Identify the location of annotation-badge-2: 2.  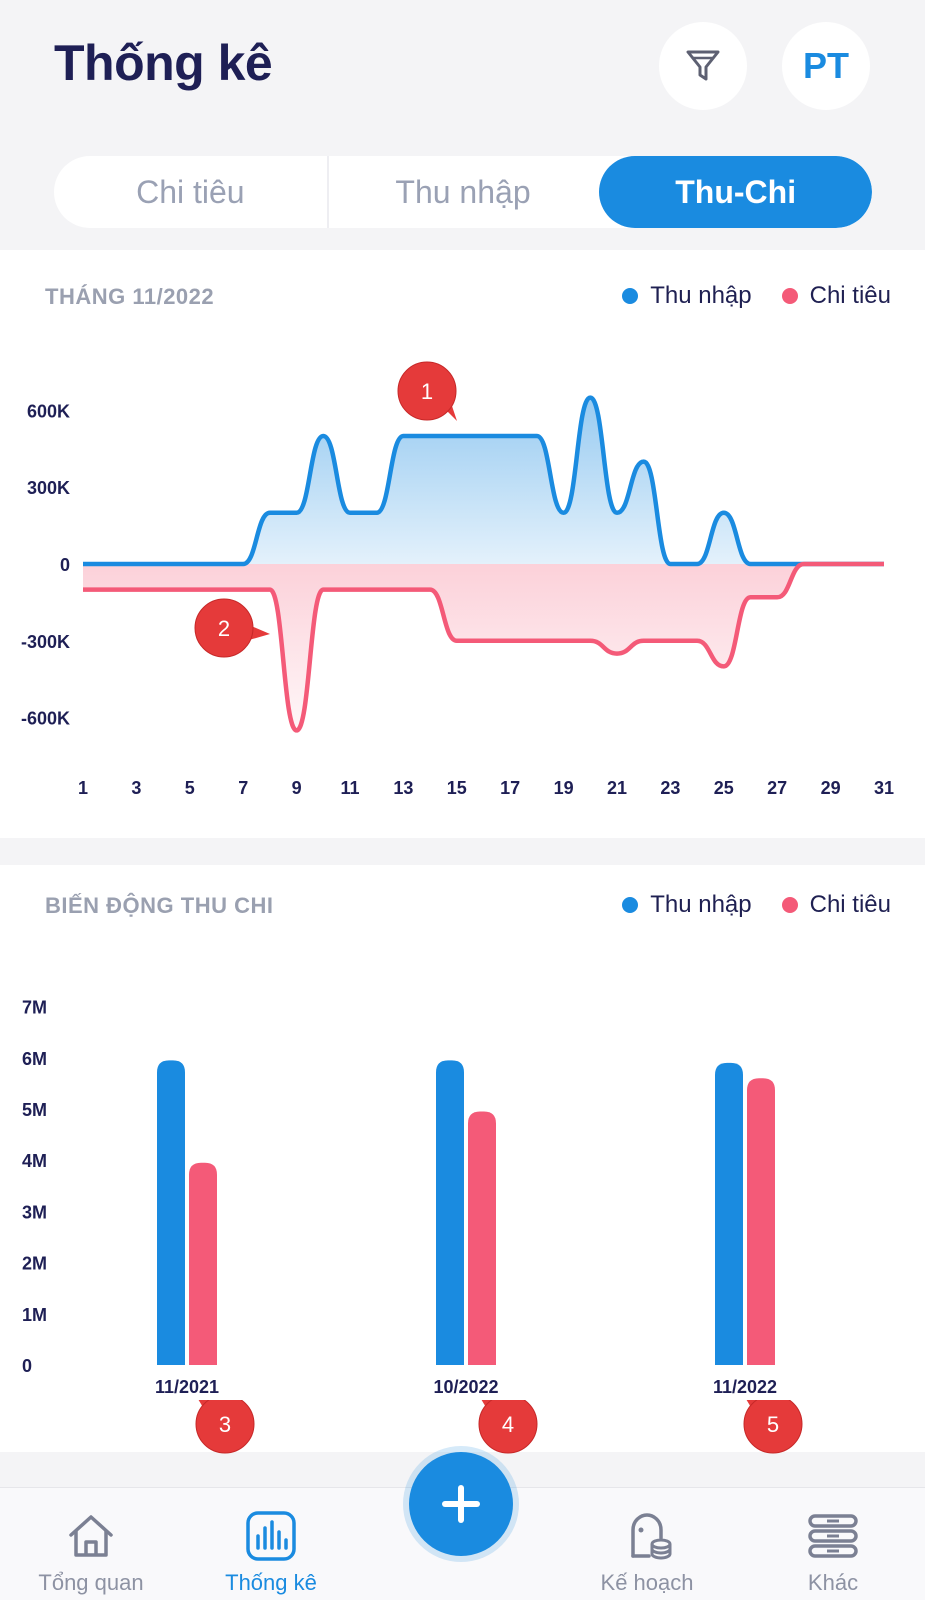
(232, 628).